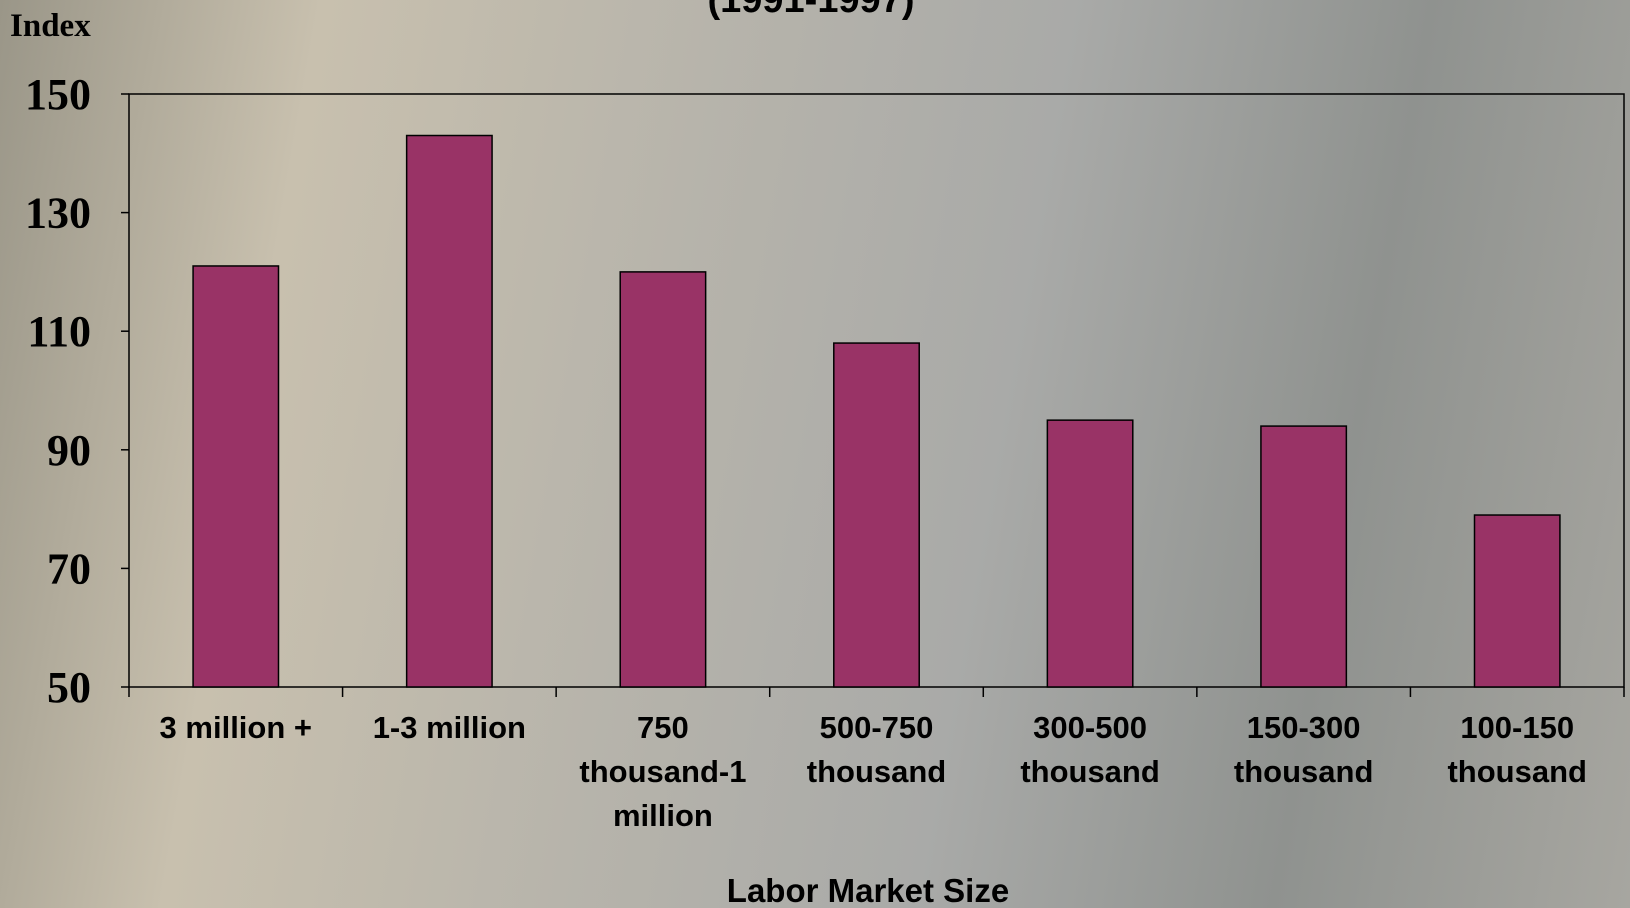  I want to click on x-tick-label: 300-500 thousand, so click(1090, 749).